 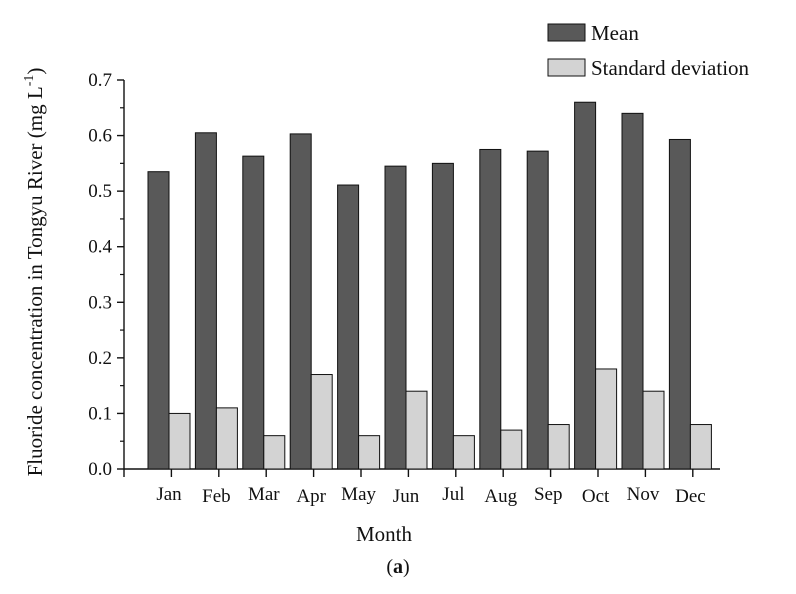 What do you see at coordinates (216, 496) in the screenshot?
I see `x-tick-label: Feb` at bounding box center [216, 496].